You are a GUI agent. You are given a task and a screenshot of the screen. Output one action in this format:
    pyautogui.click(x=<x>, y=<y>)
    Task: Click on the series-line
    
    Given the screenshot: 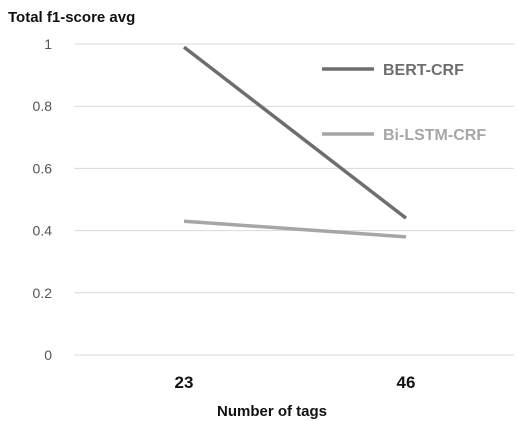 What is the action you would take?
    pyautogui.click(x=295, y=229)
    